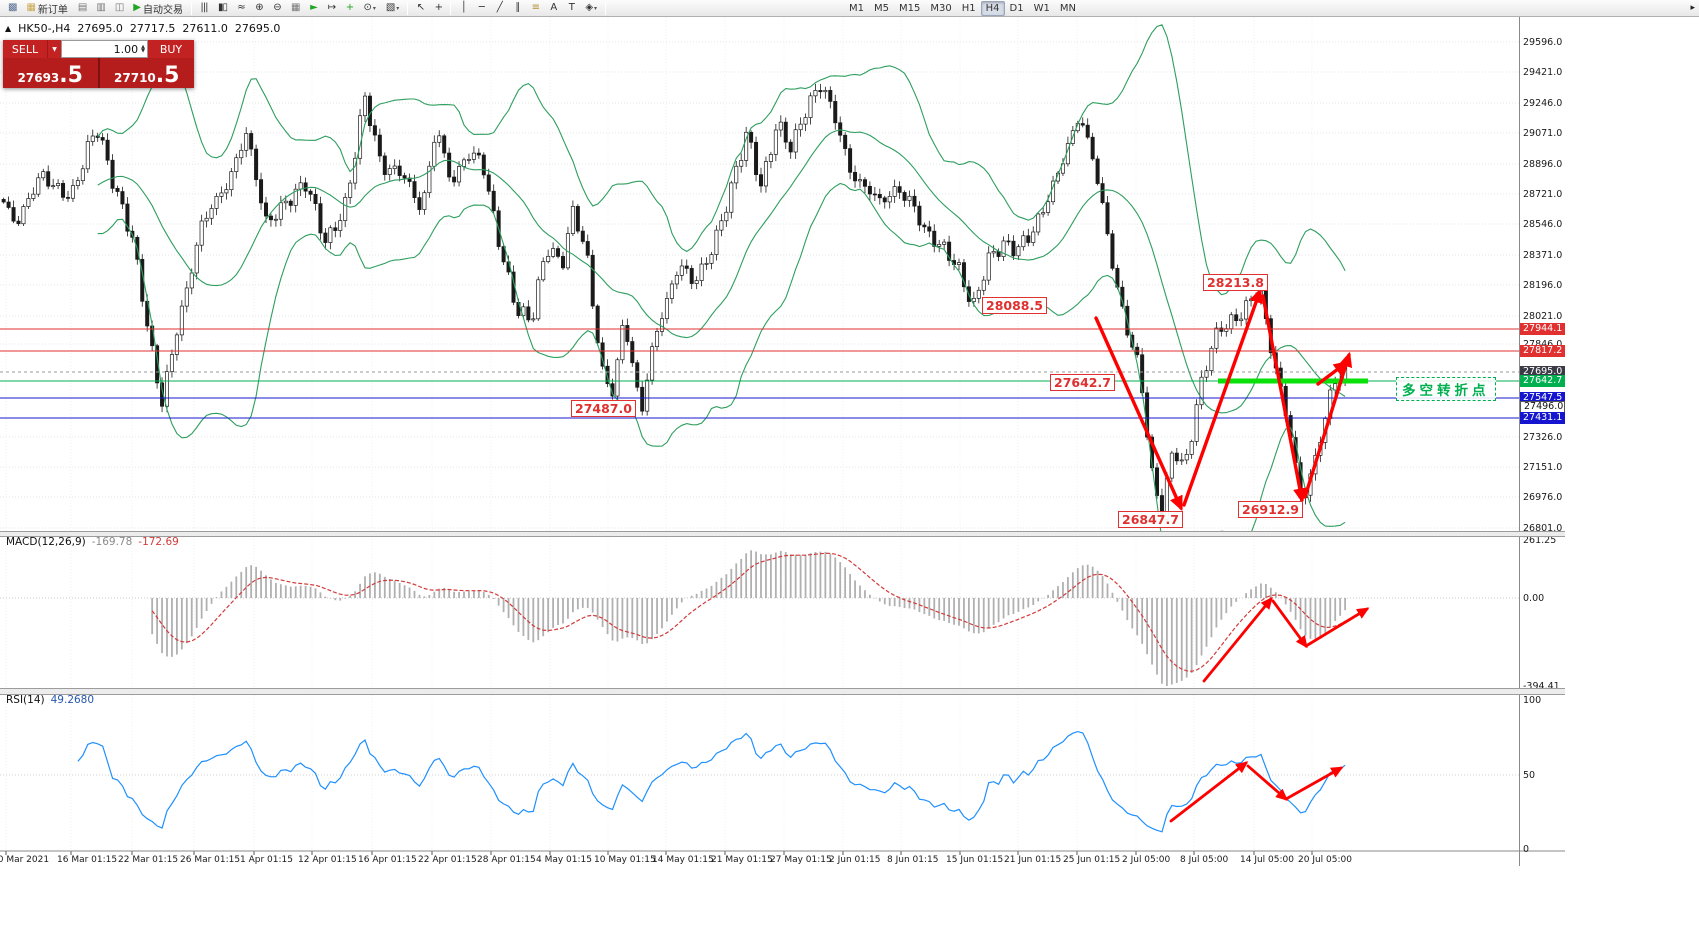  Describe the element at coordinates (152, 28) in the screenshot. I see `ohlc-high: 27717.5` at that location.